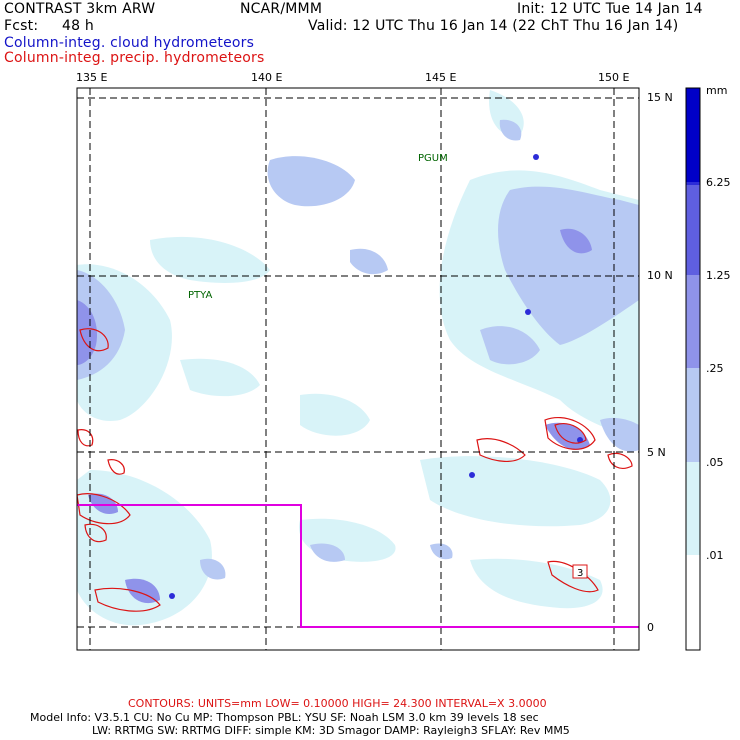  What do you see at coordinates (433, 158) in the screenshot?
I see `station-pgum: PGUM` at bounding box center [433, 158].